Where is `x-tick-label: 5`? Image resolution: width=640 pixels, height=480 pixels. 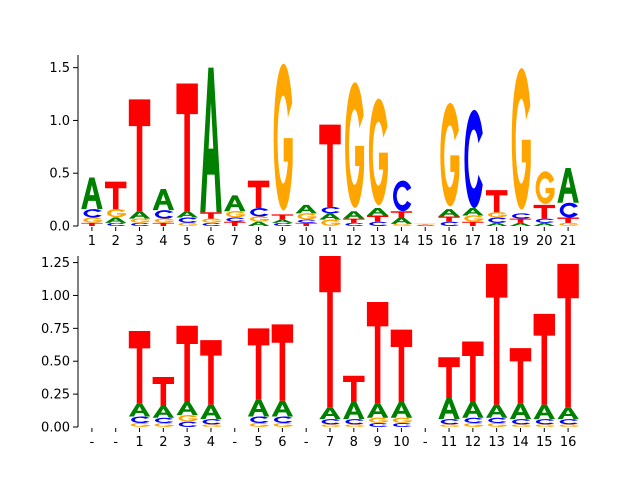
x-tick-label: 5 is located at coordinates (258, 442).